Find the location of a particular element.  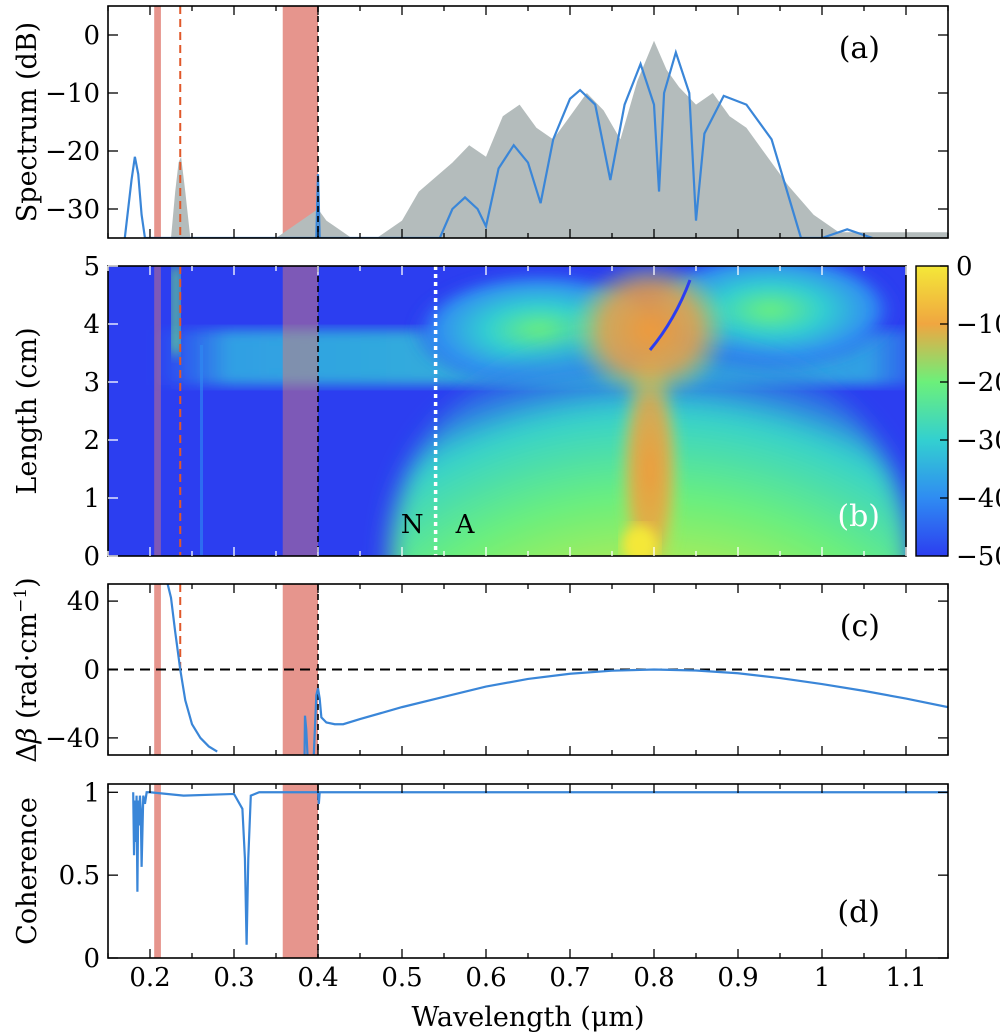

panel-c-plot-area is located at coordinates (528, 669).